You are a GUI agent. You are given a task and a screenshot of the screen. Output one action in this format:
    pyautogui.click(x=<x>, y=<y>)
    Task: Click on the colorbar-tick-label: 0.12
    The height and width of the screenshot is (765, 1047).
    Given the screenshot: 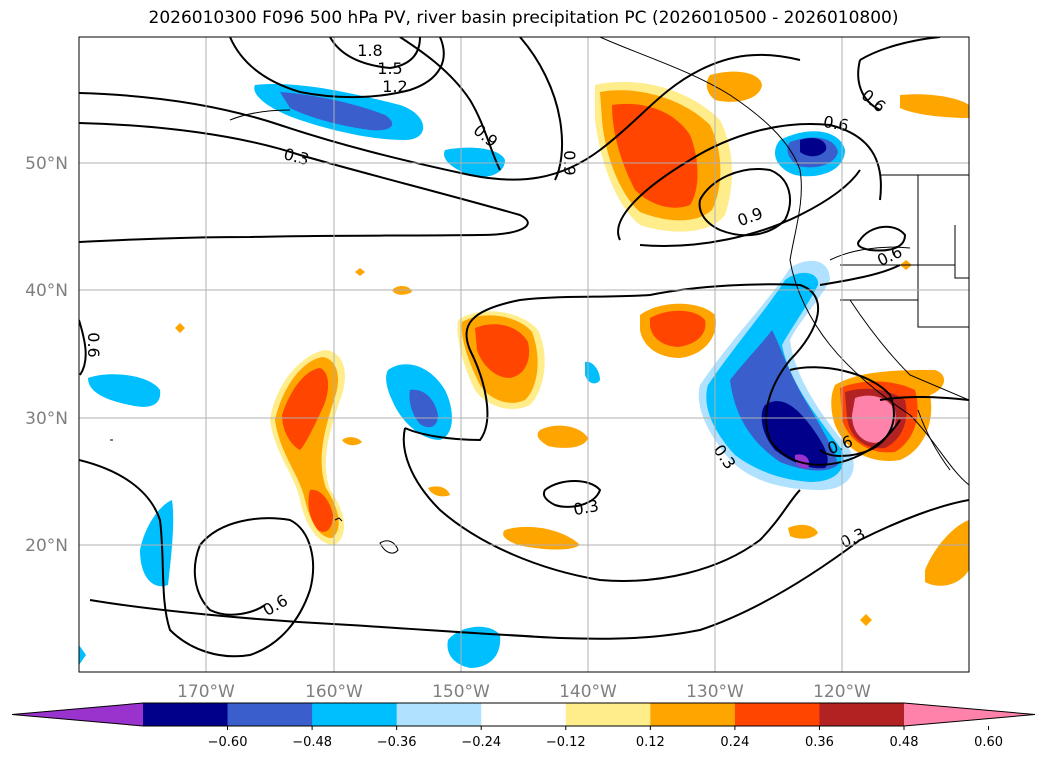 What is the action you would take?
    pyautogui.click(x=650, y=742)
    